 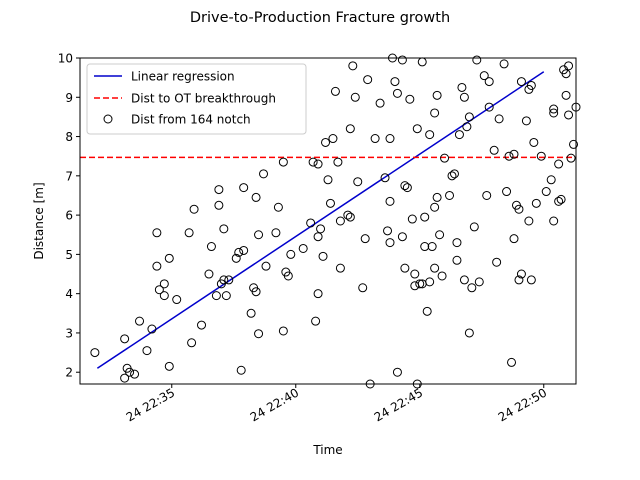 I want to click on y-tick-label: 6, so click(x=69, y=216).